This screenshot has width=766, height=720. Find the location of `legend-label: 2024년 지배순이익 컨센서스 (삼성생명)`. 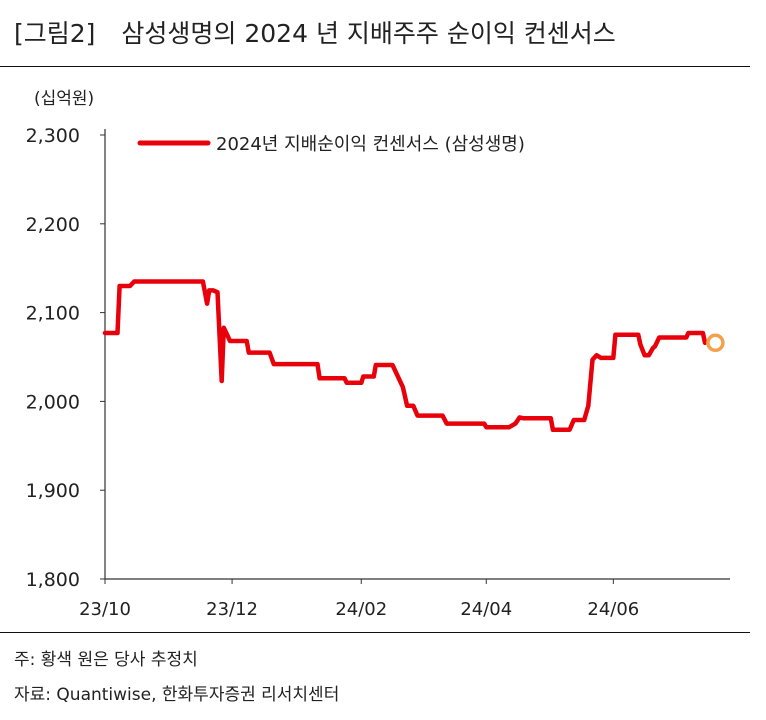

legend-label: 2024년 지배순이익 컨센서스 (삼성생명) is located at coordinates (370, 144).